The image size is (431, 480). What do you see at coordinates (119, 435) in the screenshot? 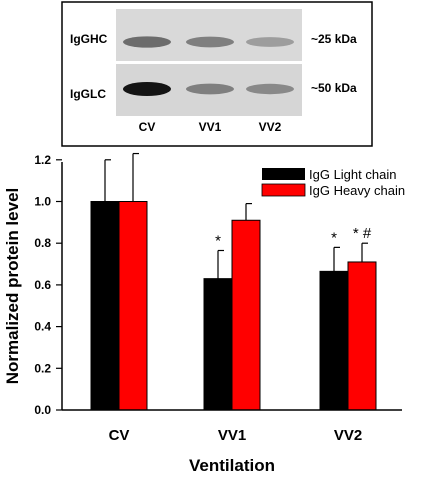
I see `x-category-label: CV` at bounding box center [119, 435].